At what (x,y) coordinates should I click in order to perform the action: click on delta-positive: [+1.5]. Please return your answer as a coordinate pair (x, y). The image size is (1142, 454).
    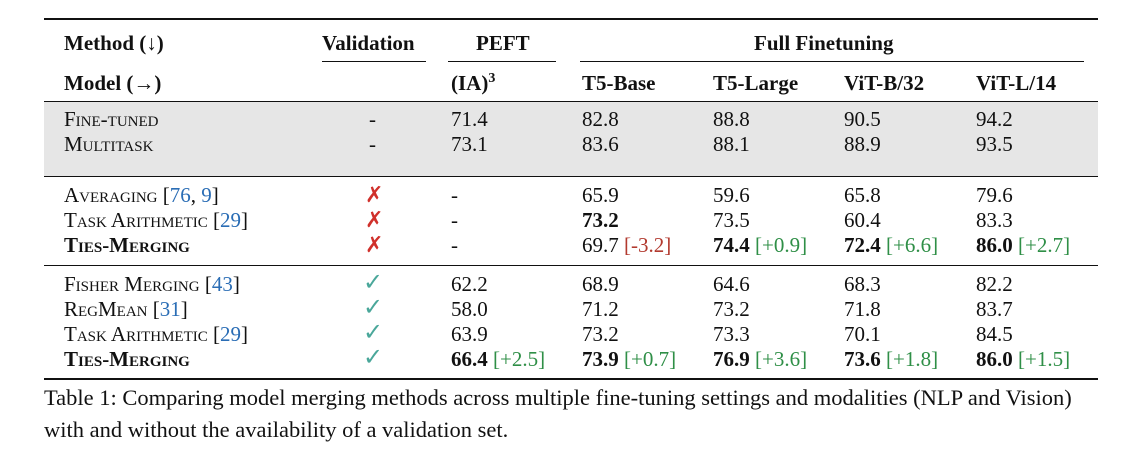
    Looking at the image, I should click on (1044, 359).